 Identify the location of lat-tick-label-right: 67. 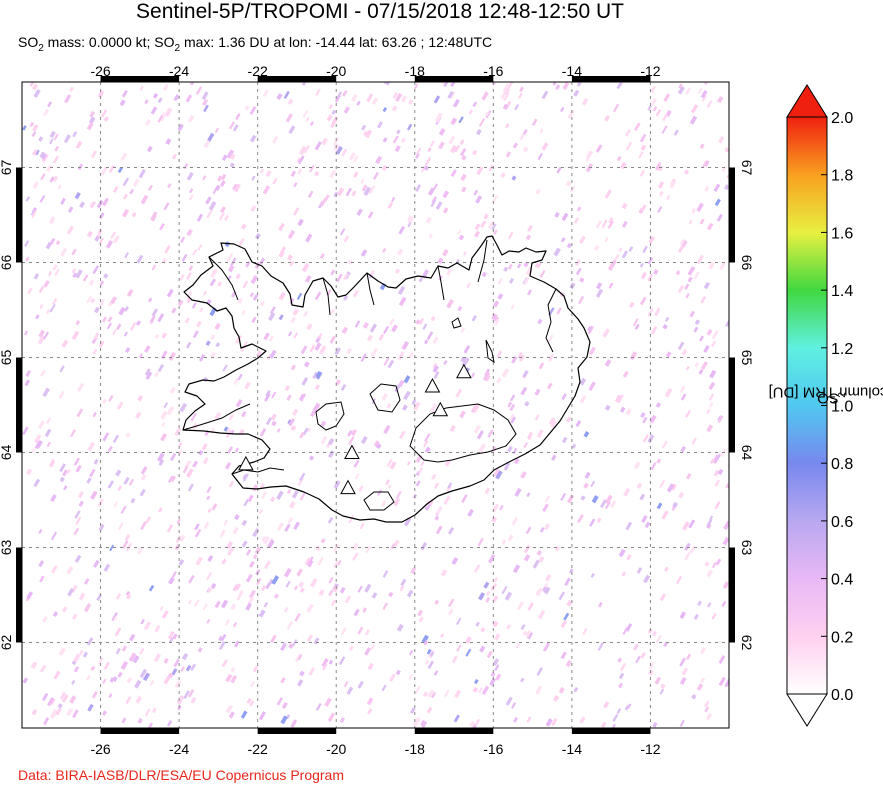
(747, 168).